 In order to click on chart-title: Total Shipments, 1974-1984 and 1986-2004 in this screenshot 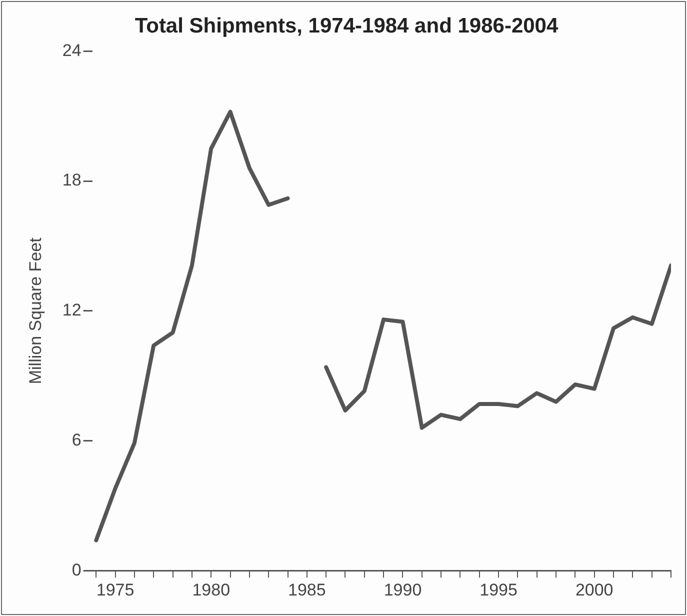, I will do `click(346, 26)`.